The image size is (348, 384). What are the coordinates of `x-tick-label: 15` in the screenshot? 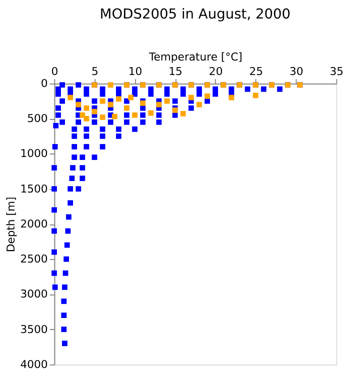 It's located at (175, 71).